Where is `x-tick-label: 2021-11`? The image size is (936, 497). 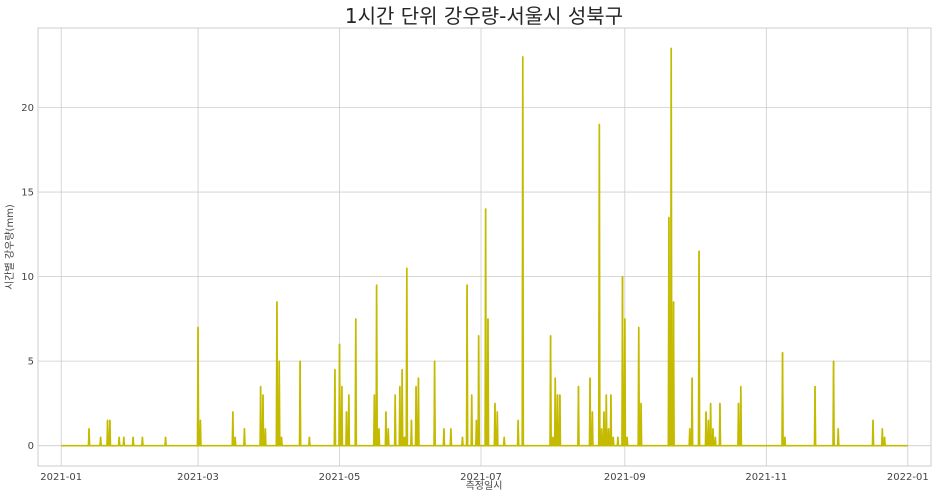
x-tick-label: 2021-11 is located at coordinates (766, 477).